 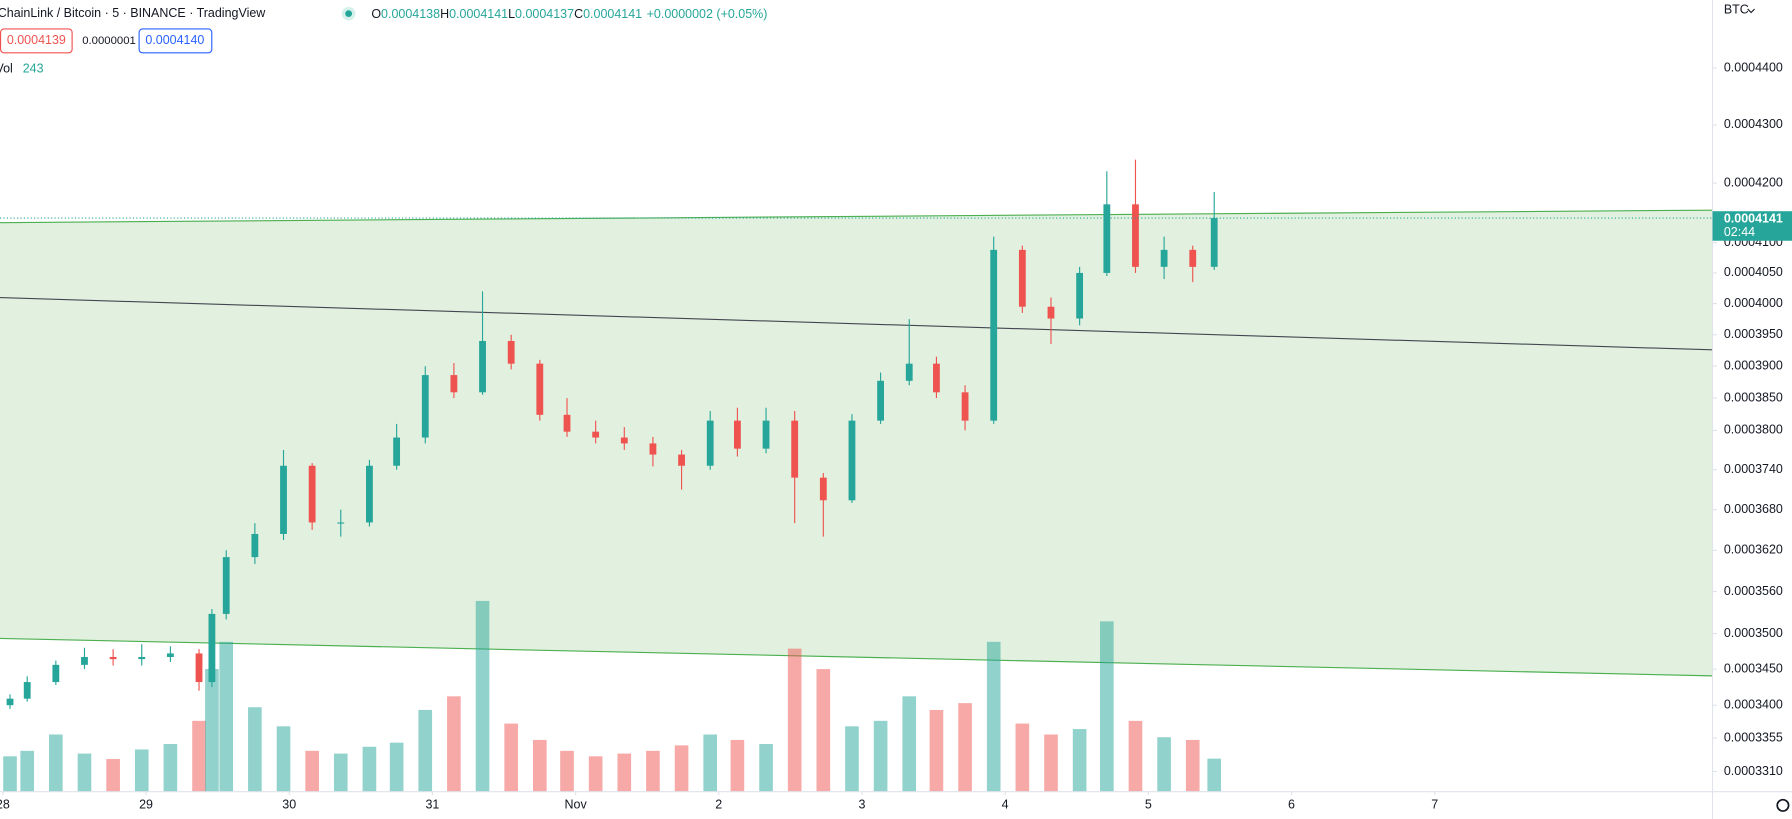 What do you see at coordinates (5, 805) in the screenshot?
I see `x-tick-label: 28` at bounding box center [5, 805].